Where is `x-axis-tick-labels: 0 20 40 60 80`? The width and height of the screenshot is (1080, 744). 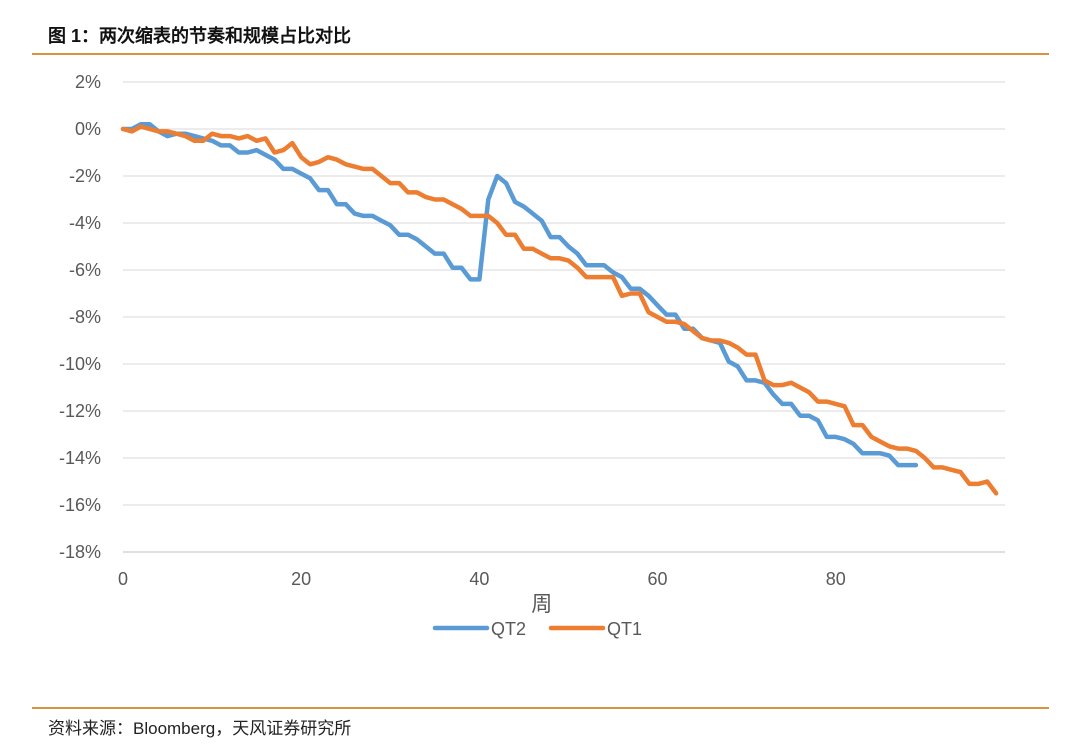
x-axis-tick-labels: 0 20 40 60 80 is located at coordinates (482, 579).